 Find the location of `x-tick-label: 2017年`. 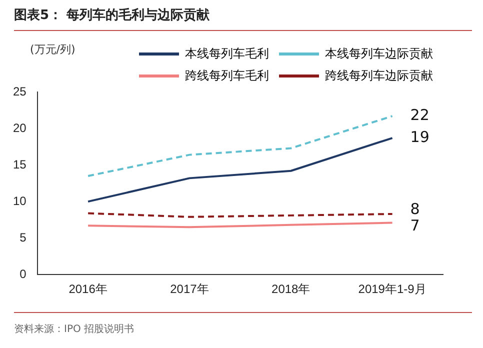

x-tick-label: 2017年 is located at coordinates (189, 289).